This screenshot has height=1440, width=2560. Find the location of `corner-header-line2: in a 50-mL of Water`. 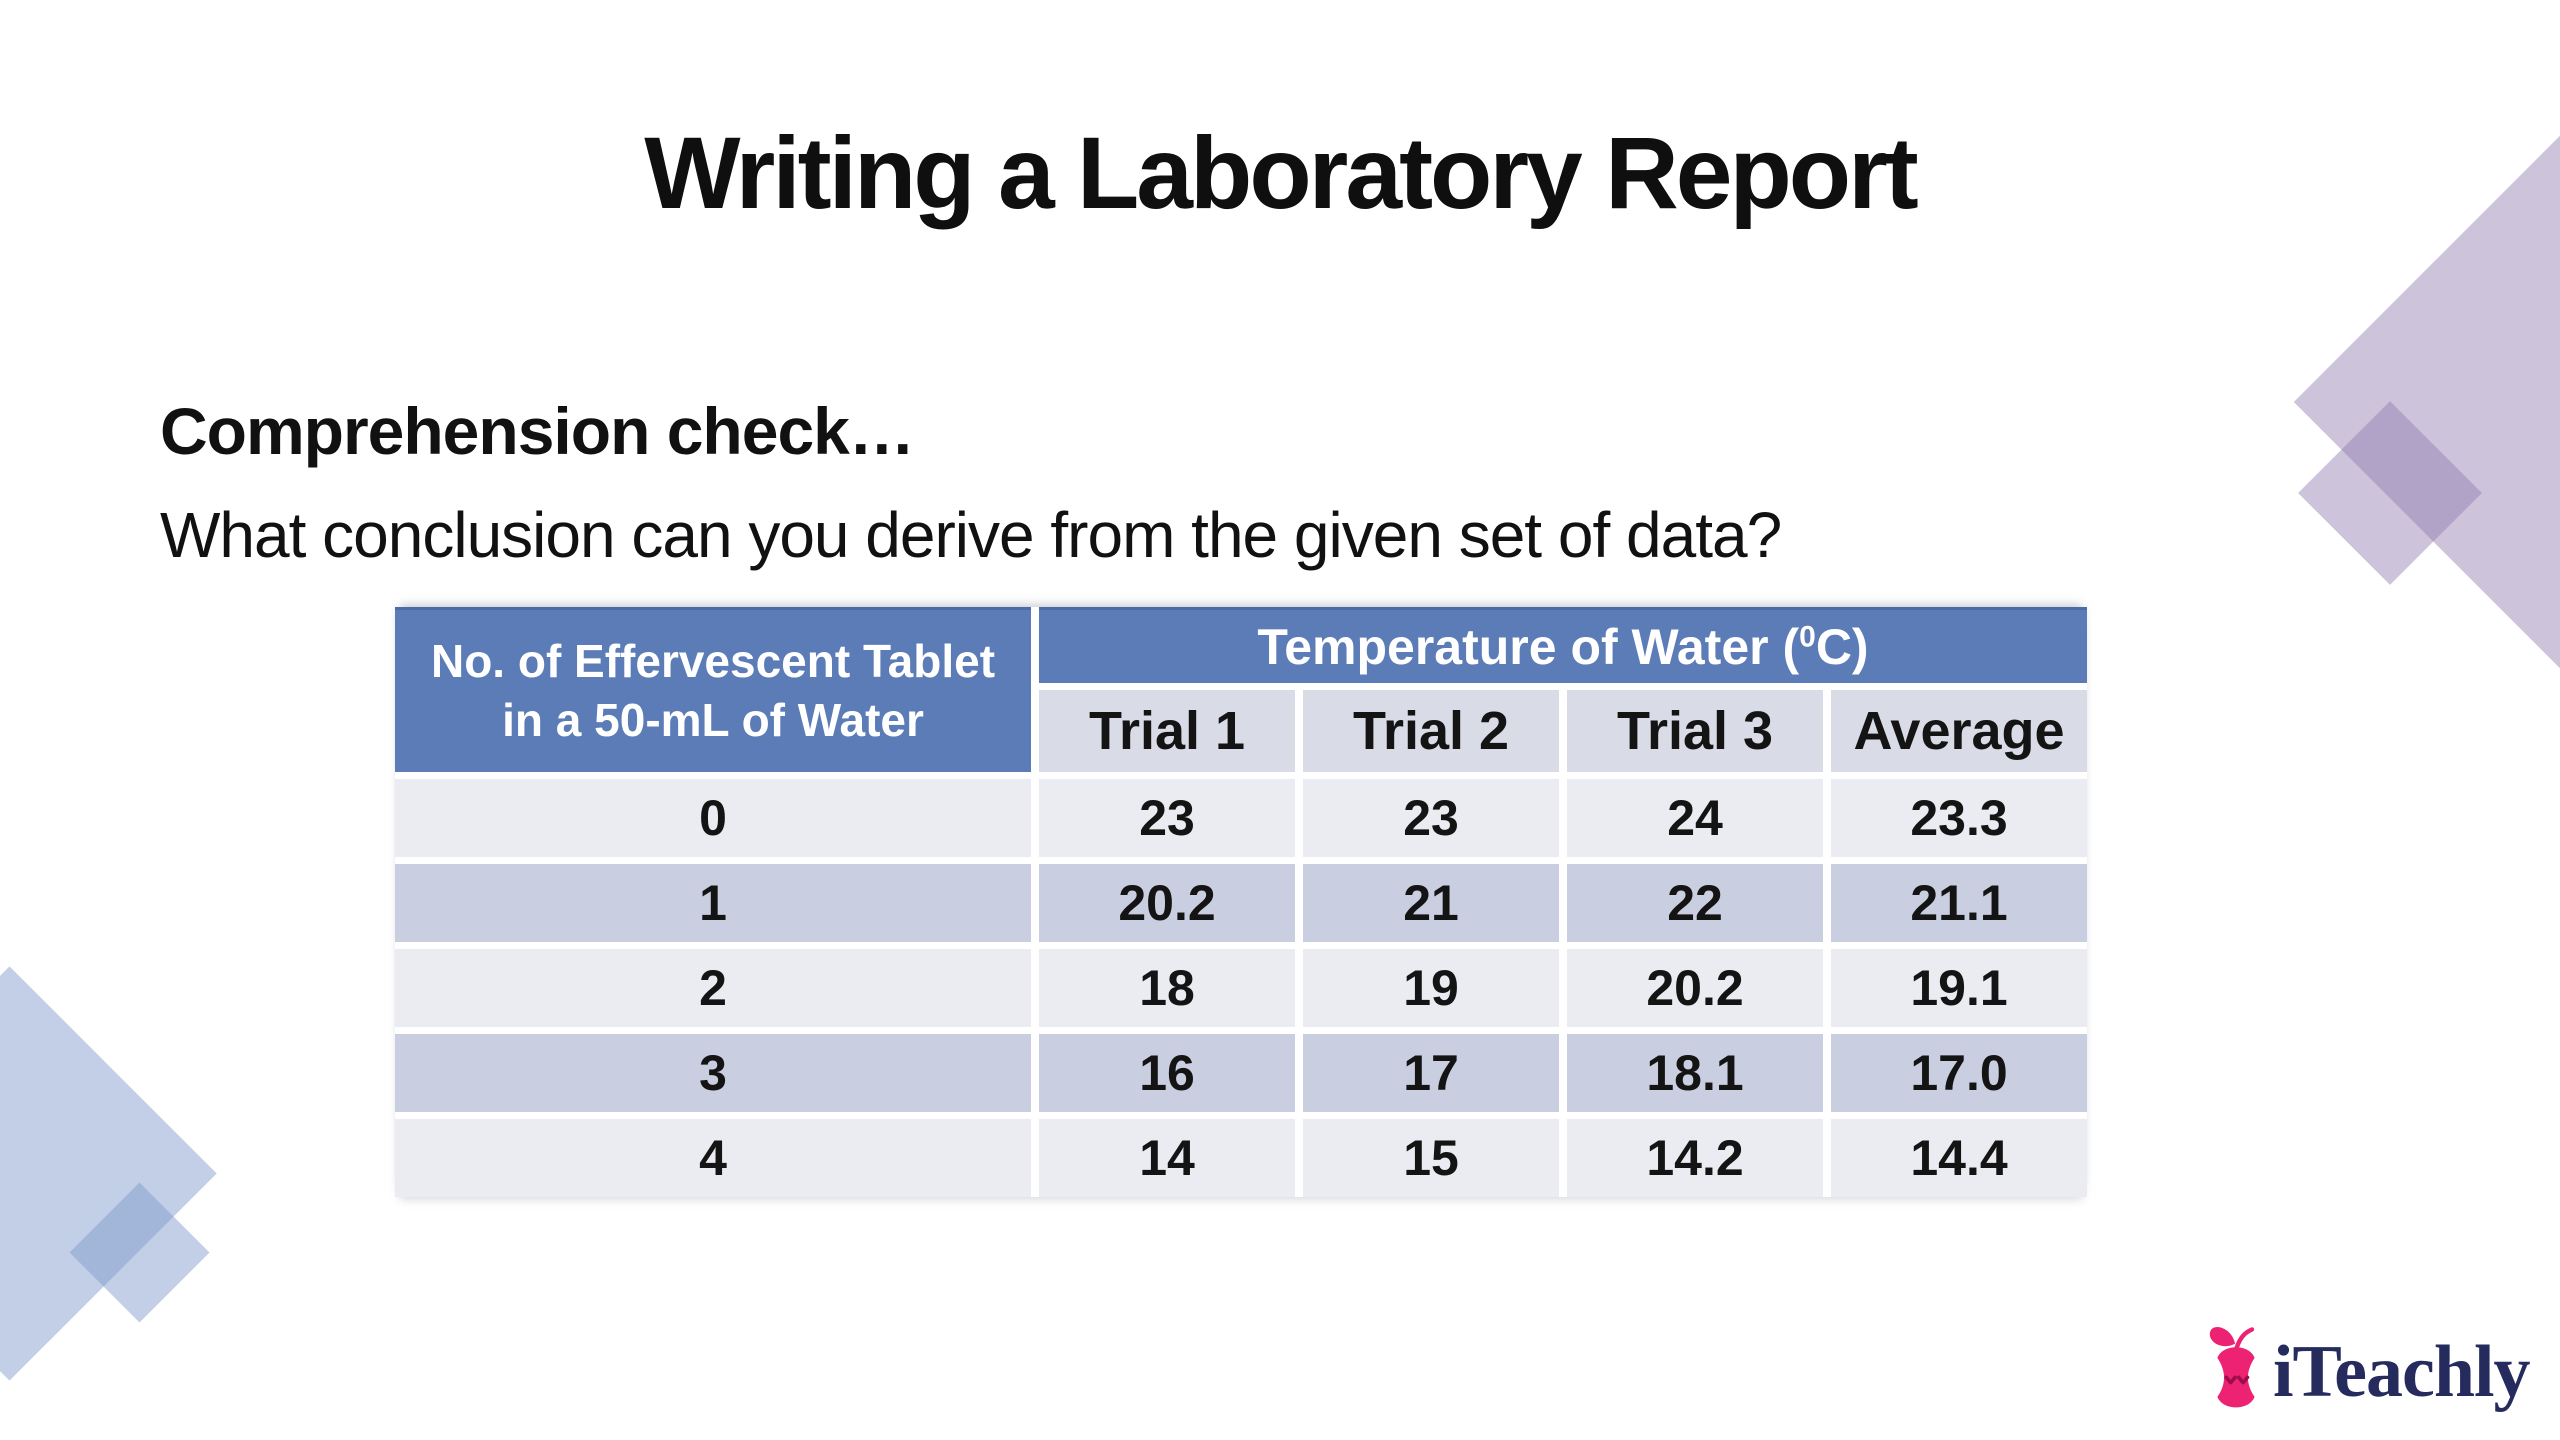

corner-header-line2: in a 50-mL of Water is located at coordinates (713, 720).